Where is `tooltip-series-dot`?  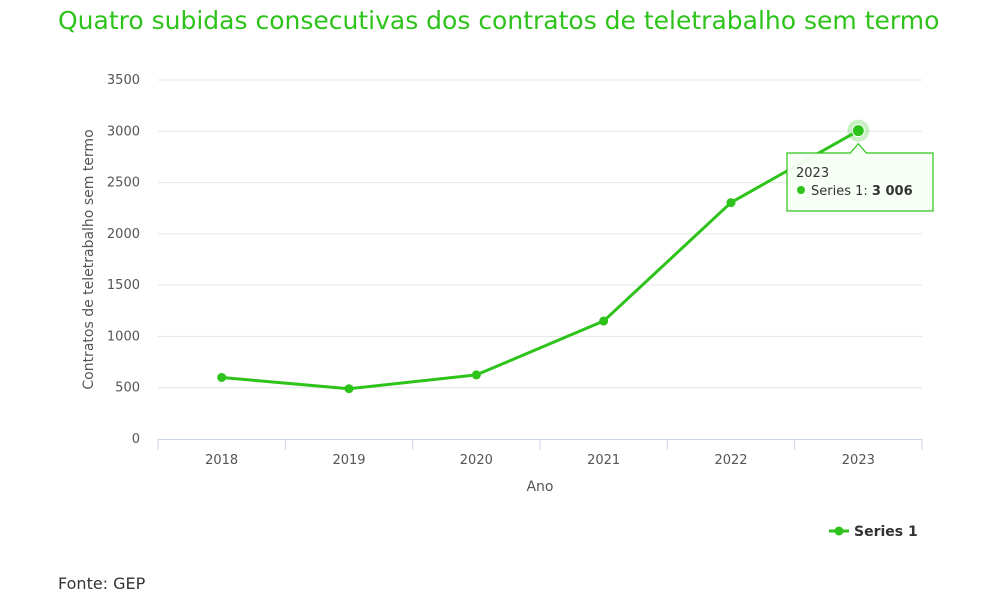
tooltip-series-dot is located at coordinates (801, 190).